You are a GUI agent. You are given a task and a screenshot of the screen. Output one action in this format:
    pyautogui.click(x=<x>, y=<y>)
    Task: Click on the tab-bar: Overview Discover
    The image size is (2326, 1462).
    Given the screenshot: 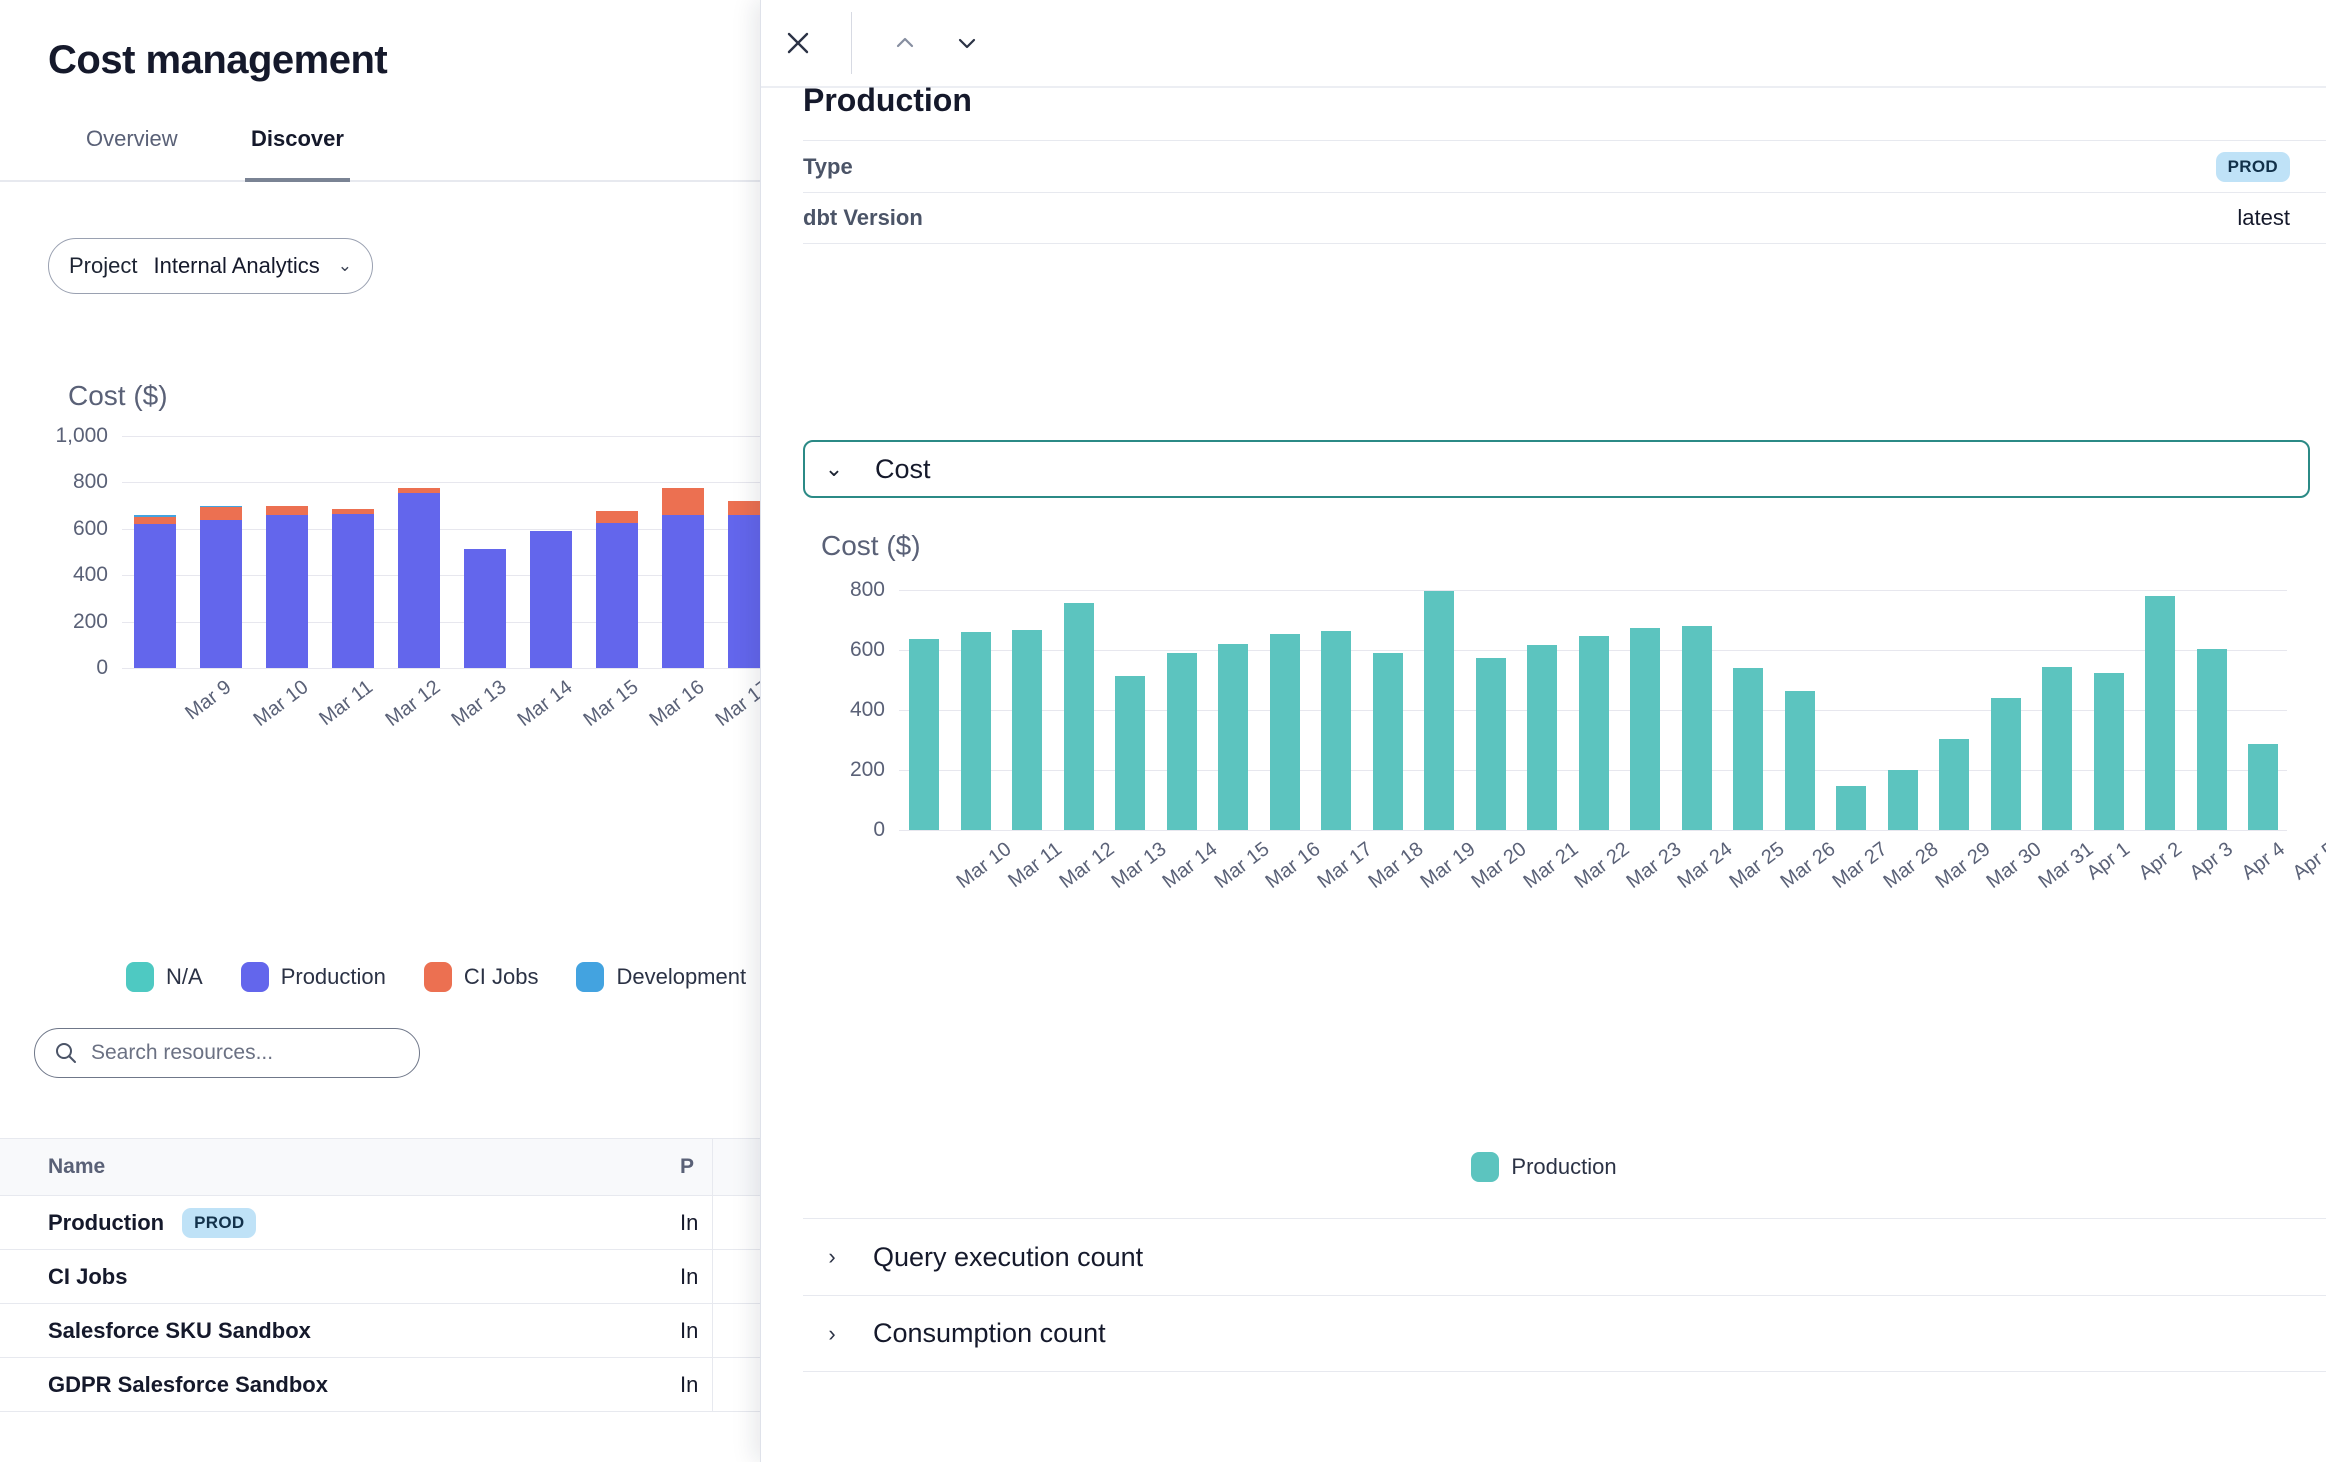 What is the action you would take?
    pyautogui.click(x=390, y=151)
    